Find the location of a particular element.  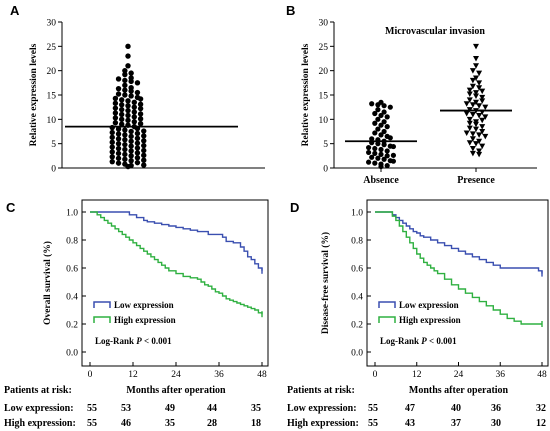

y-tick-label: 0.8 is located at coordinates (357, 242).